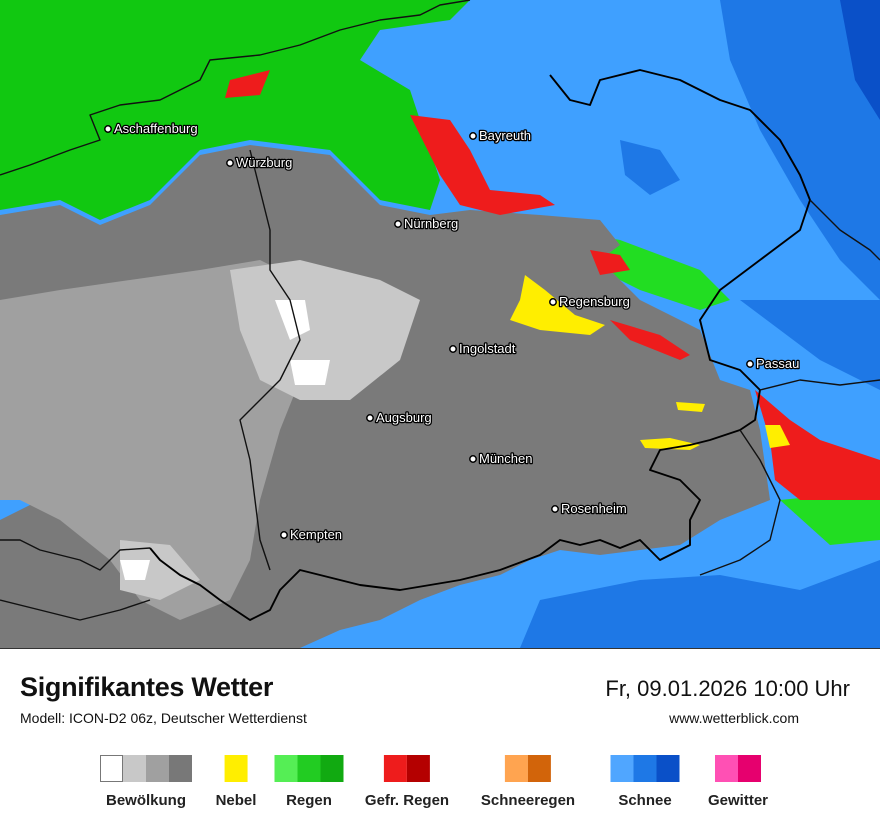 This screenshot has width=880, height=830. I want to click on fog-regensburg, so click(557, 305).